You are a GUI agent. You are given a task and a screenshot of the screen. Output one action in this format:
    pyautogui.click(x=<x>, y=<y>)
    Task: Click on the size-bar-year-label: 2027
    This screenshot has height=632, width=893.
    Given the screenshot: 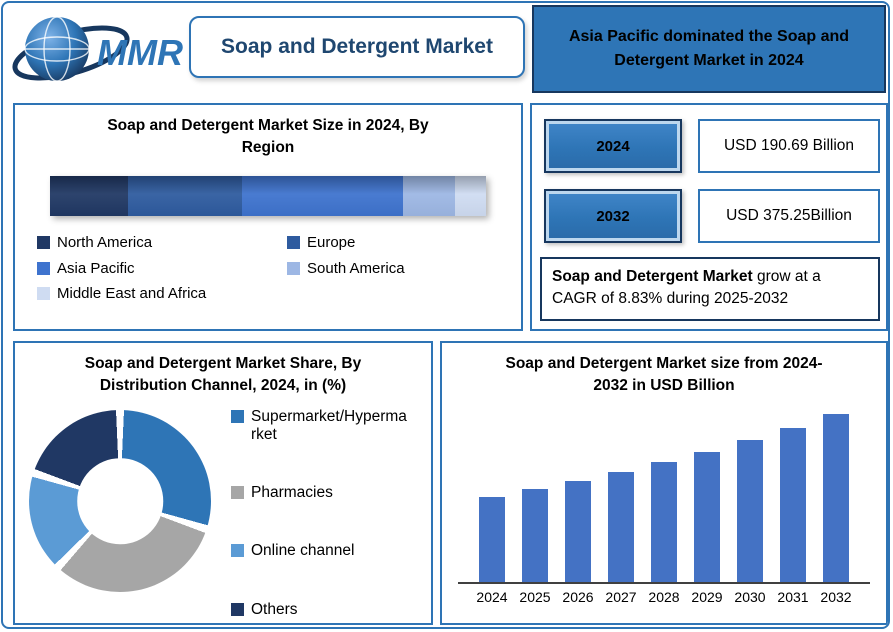 What is the action you would take?
    pyautogui.click(x=621, y=597)
    